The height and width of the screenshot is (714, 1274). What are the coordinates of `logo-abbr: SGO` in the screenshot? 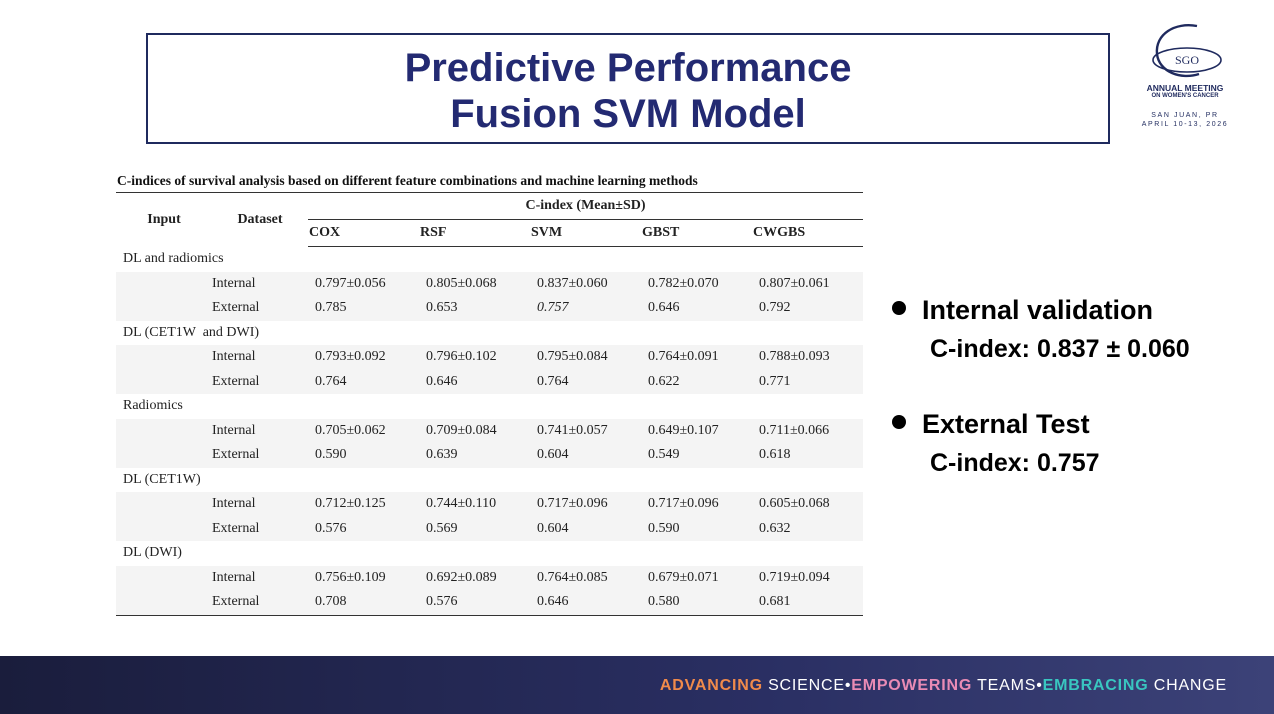 It's located at (1187, 60).